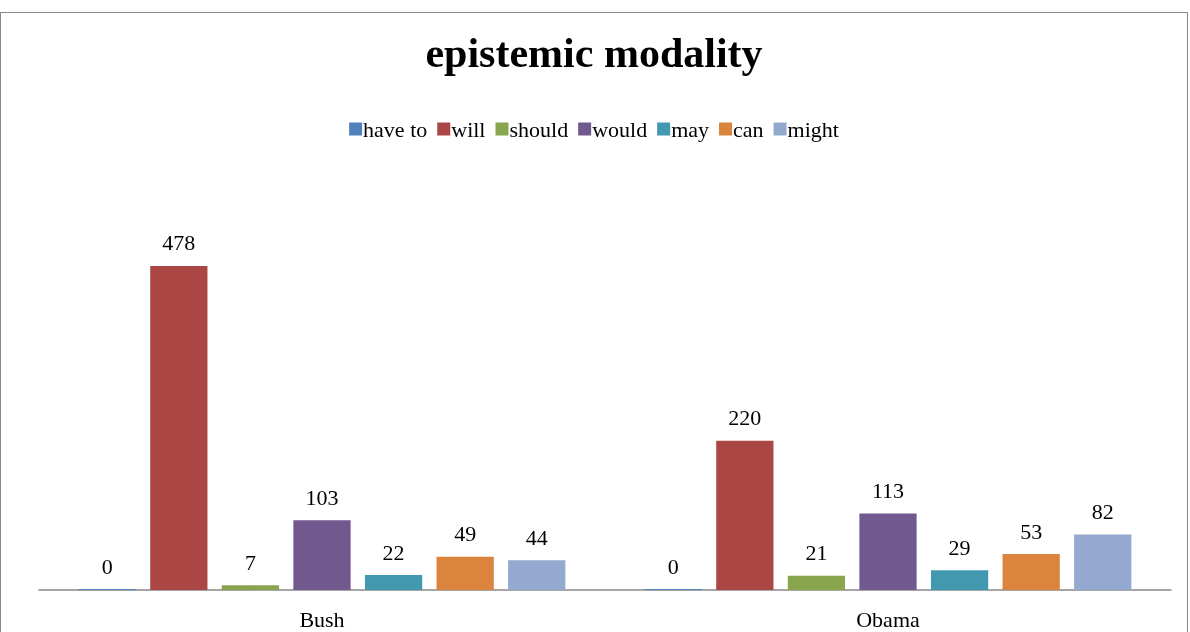 This screenshot has height=632, width=1190. I want to click on legend-label: will, so click(468, 129).